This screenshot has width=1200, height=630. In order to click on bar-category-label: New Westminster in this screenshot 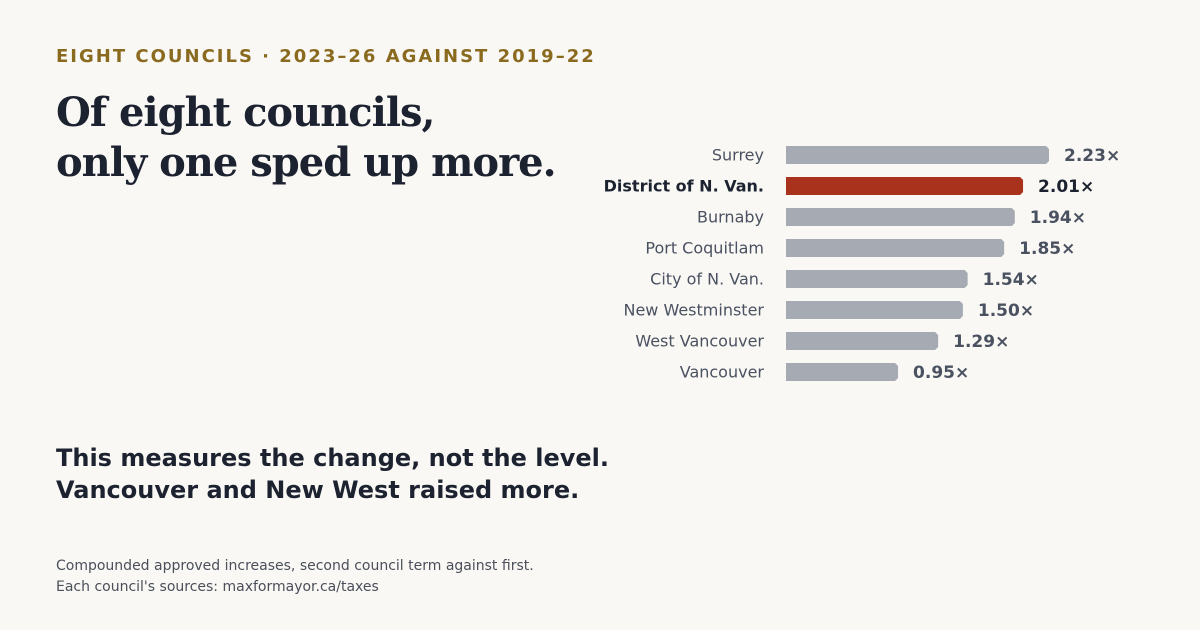, I will do `click(693, 310)`.